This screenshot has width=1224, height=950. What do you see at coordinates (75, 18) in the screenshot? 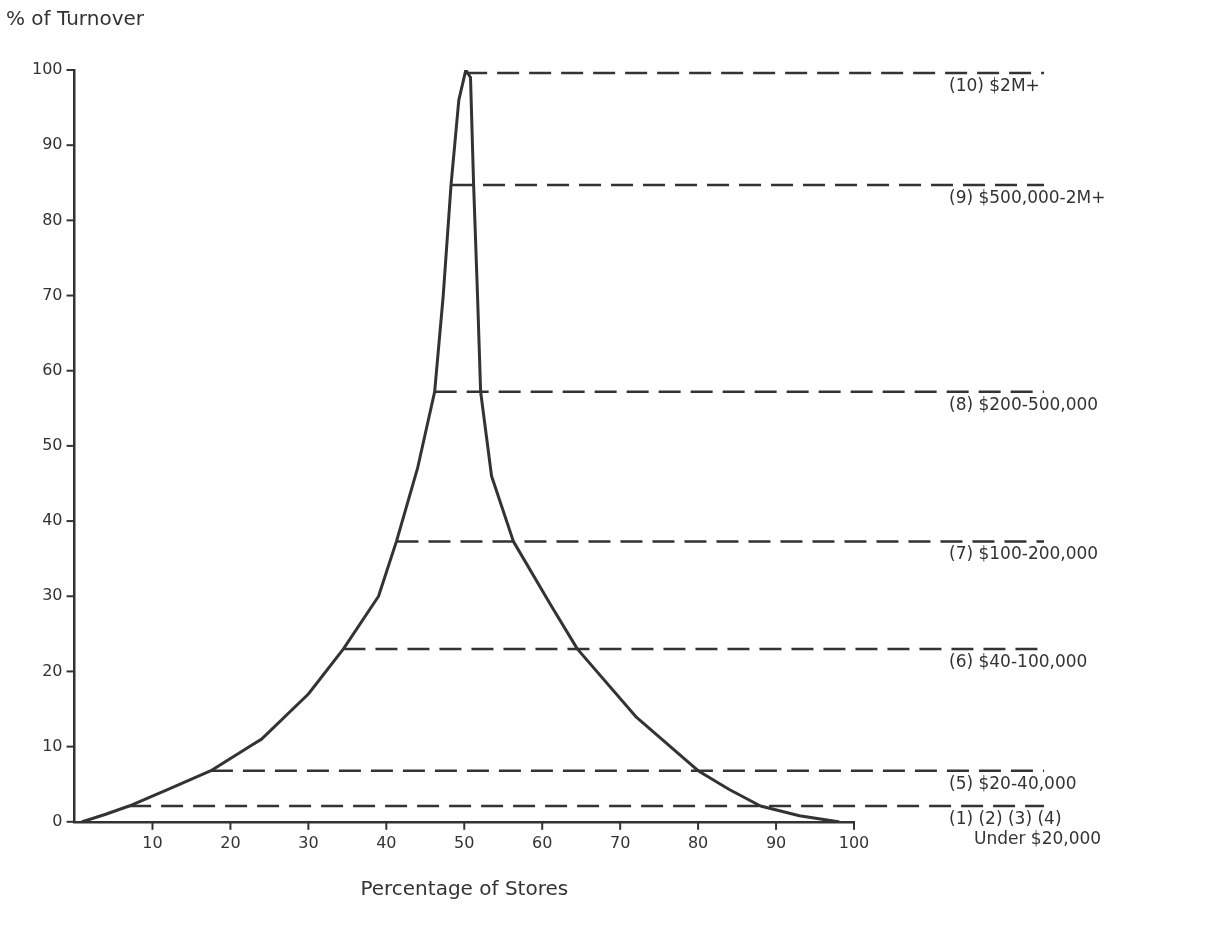
I see `y-axis-title: % of Turnover` at bounding box center [75, 18].